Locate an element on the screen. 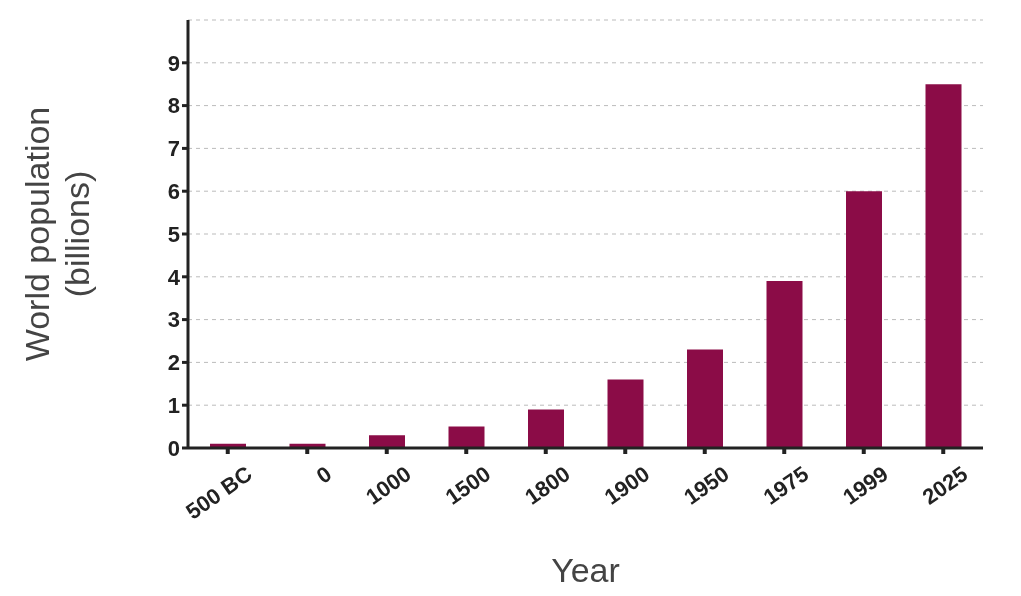 The width and height of the screenshot is (1021, 596). y-tick-label: 0 is located at coordinates (173, 448).